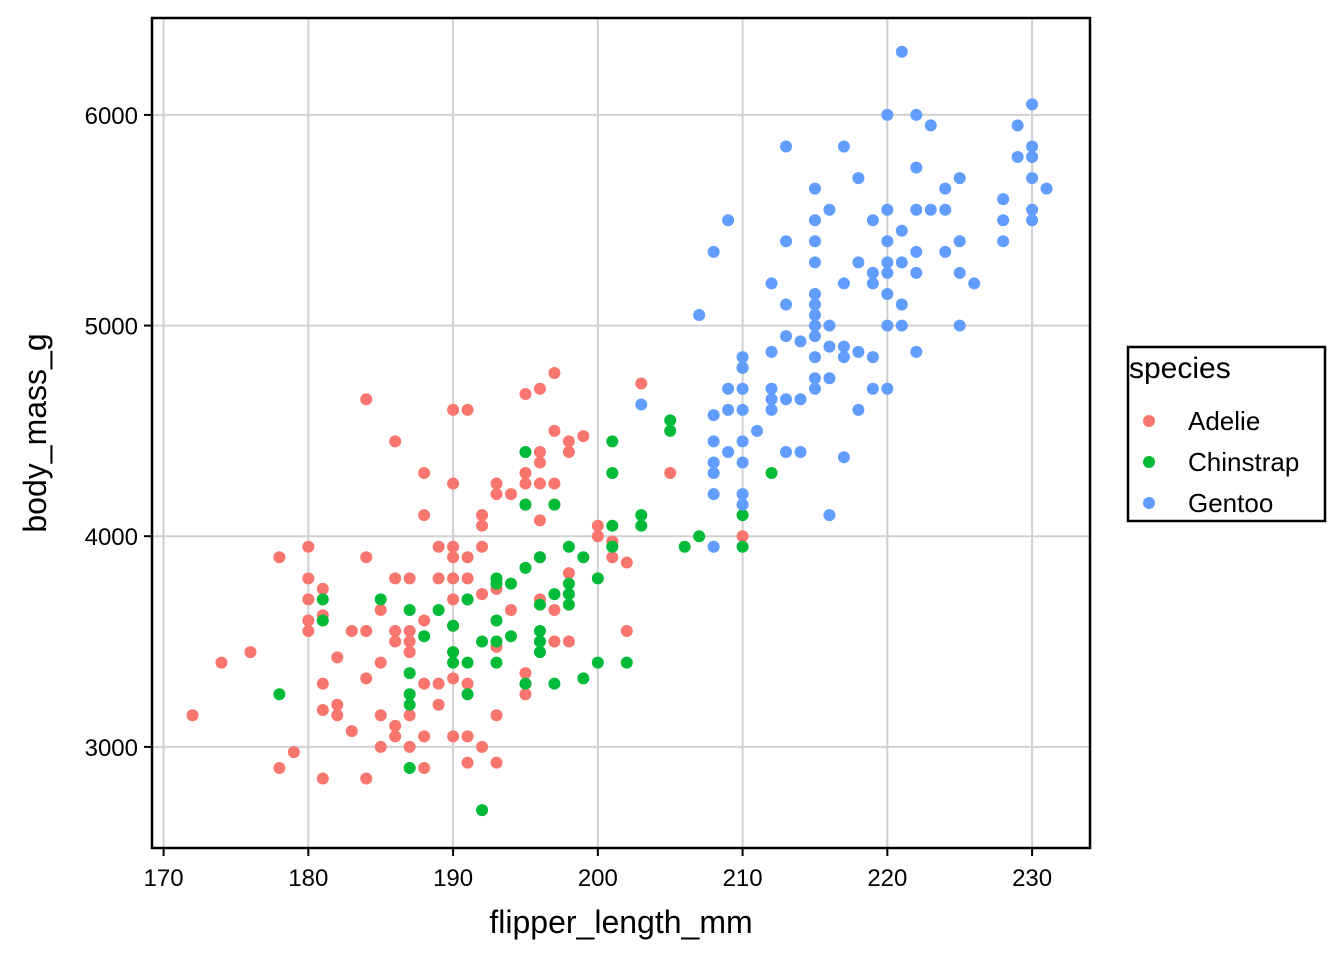 This screenshot has height=960, width=1344. Describe the element at coordinates (111, 327) in the screenshot. I see `y-tick-label: 5000` at that location.